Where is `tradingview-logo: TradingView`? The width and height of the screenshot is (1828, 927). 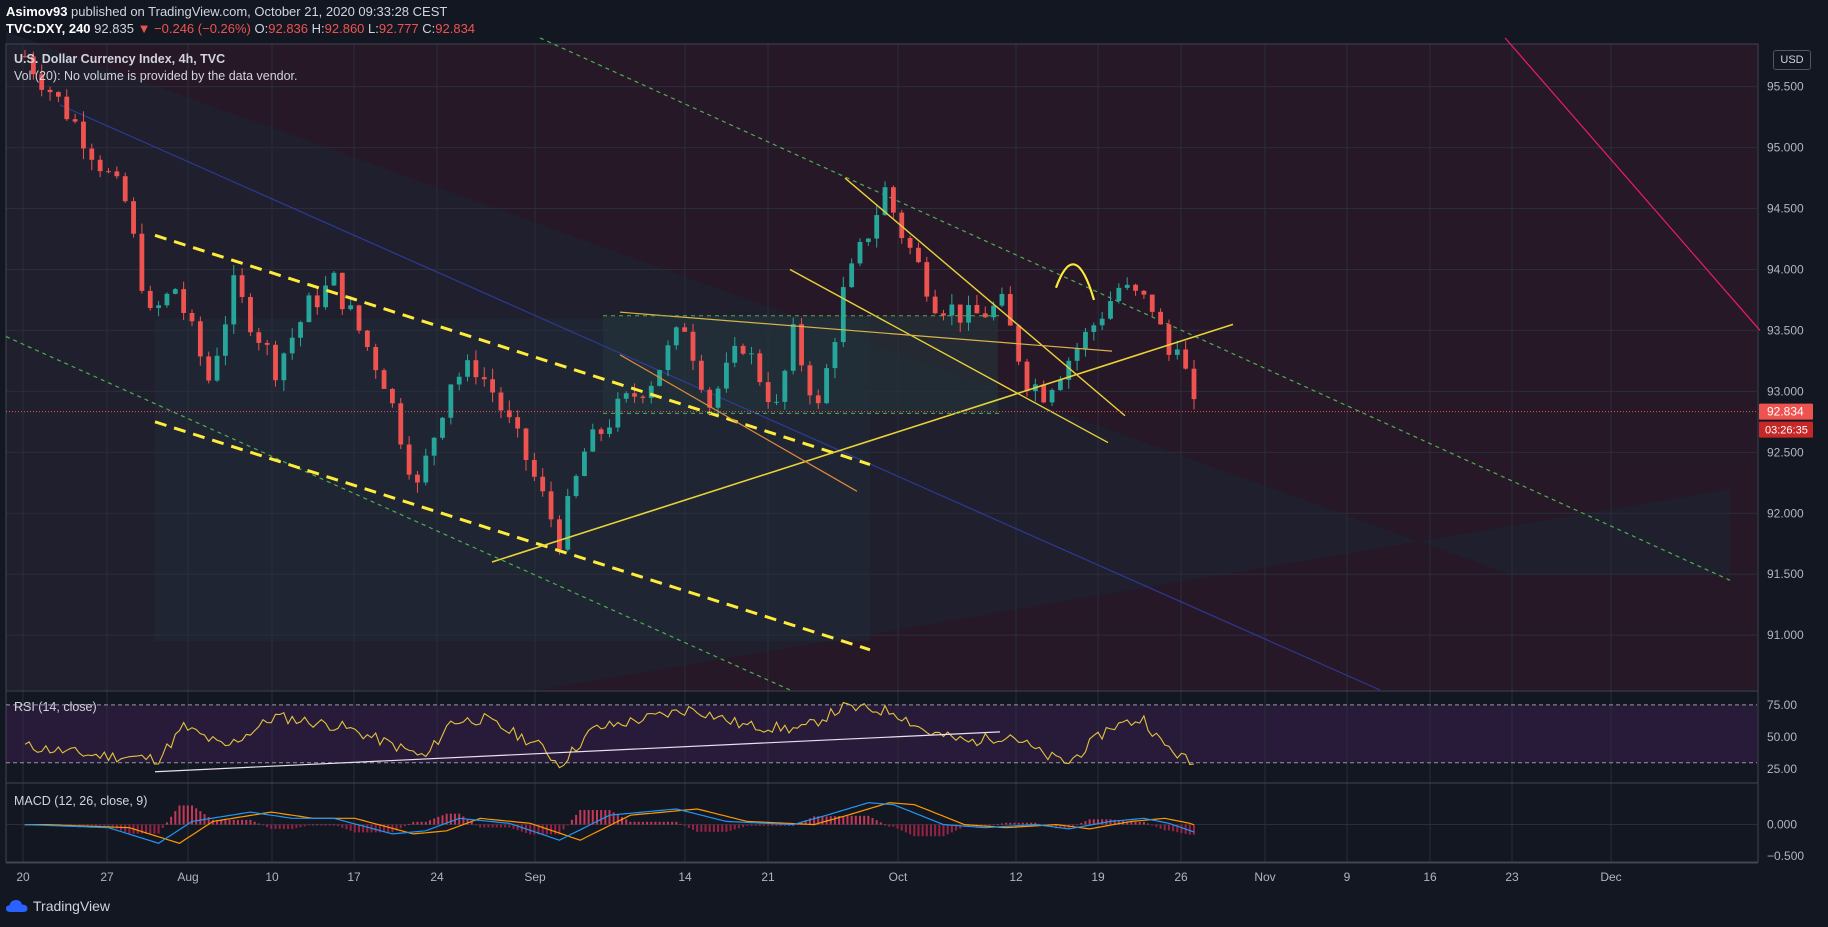
tradingview-logo: TradingView is located at coordinates (58, 906).